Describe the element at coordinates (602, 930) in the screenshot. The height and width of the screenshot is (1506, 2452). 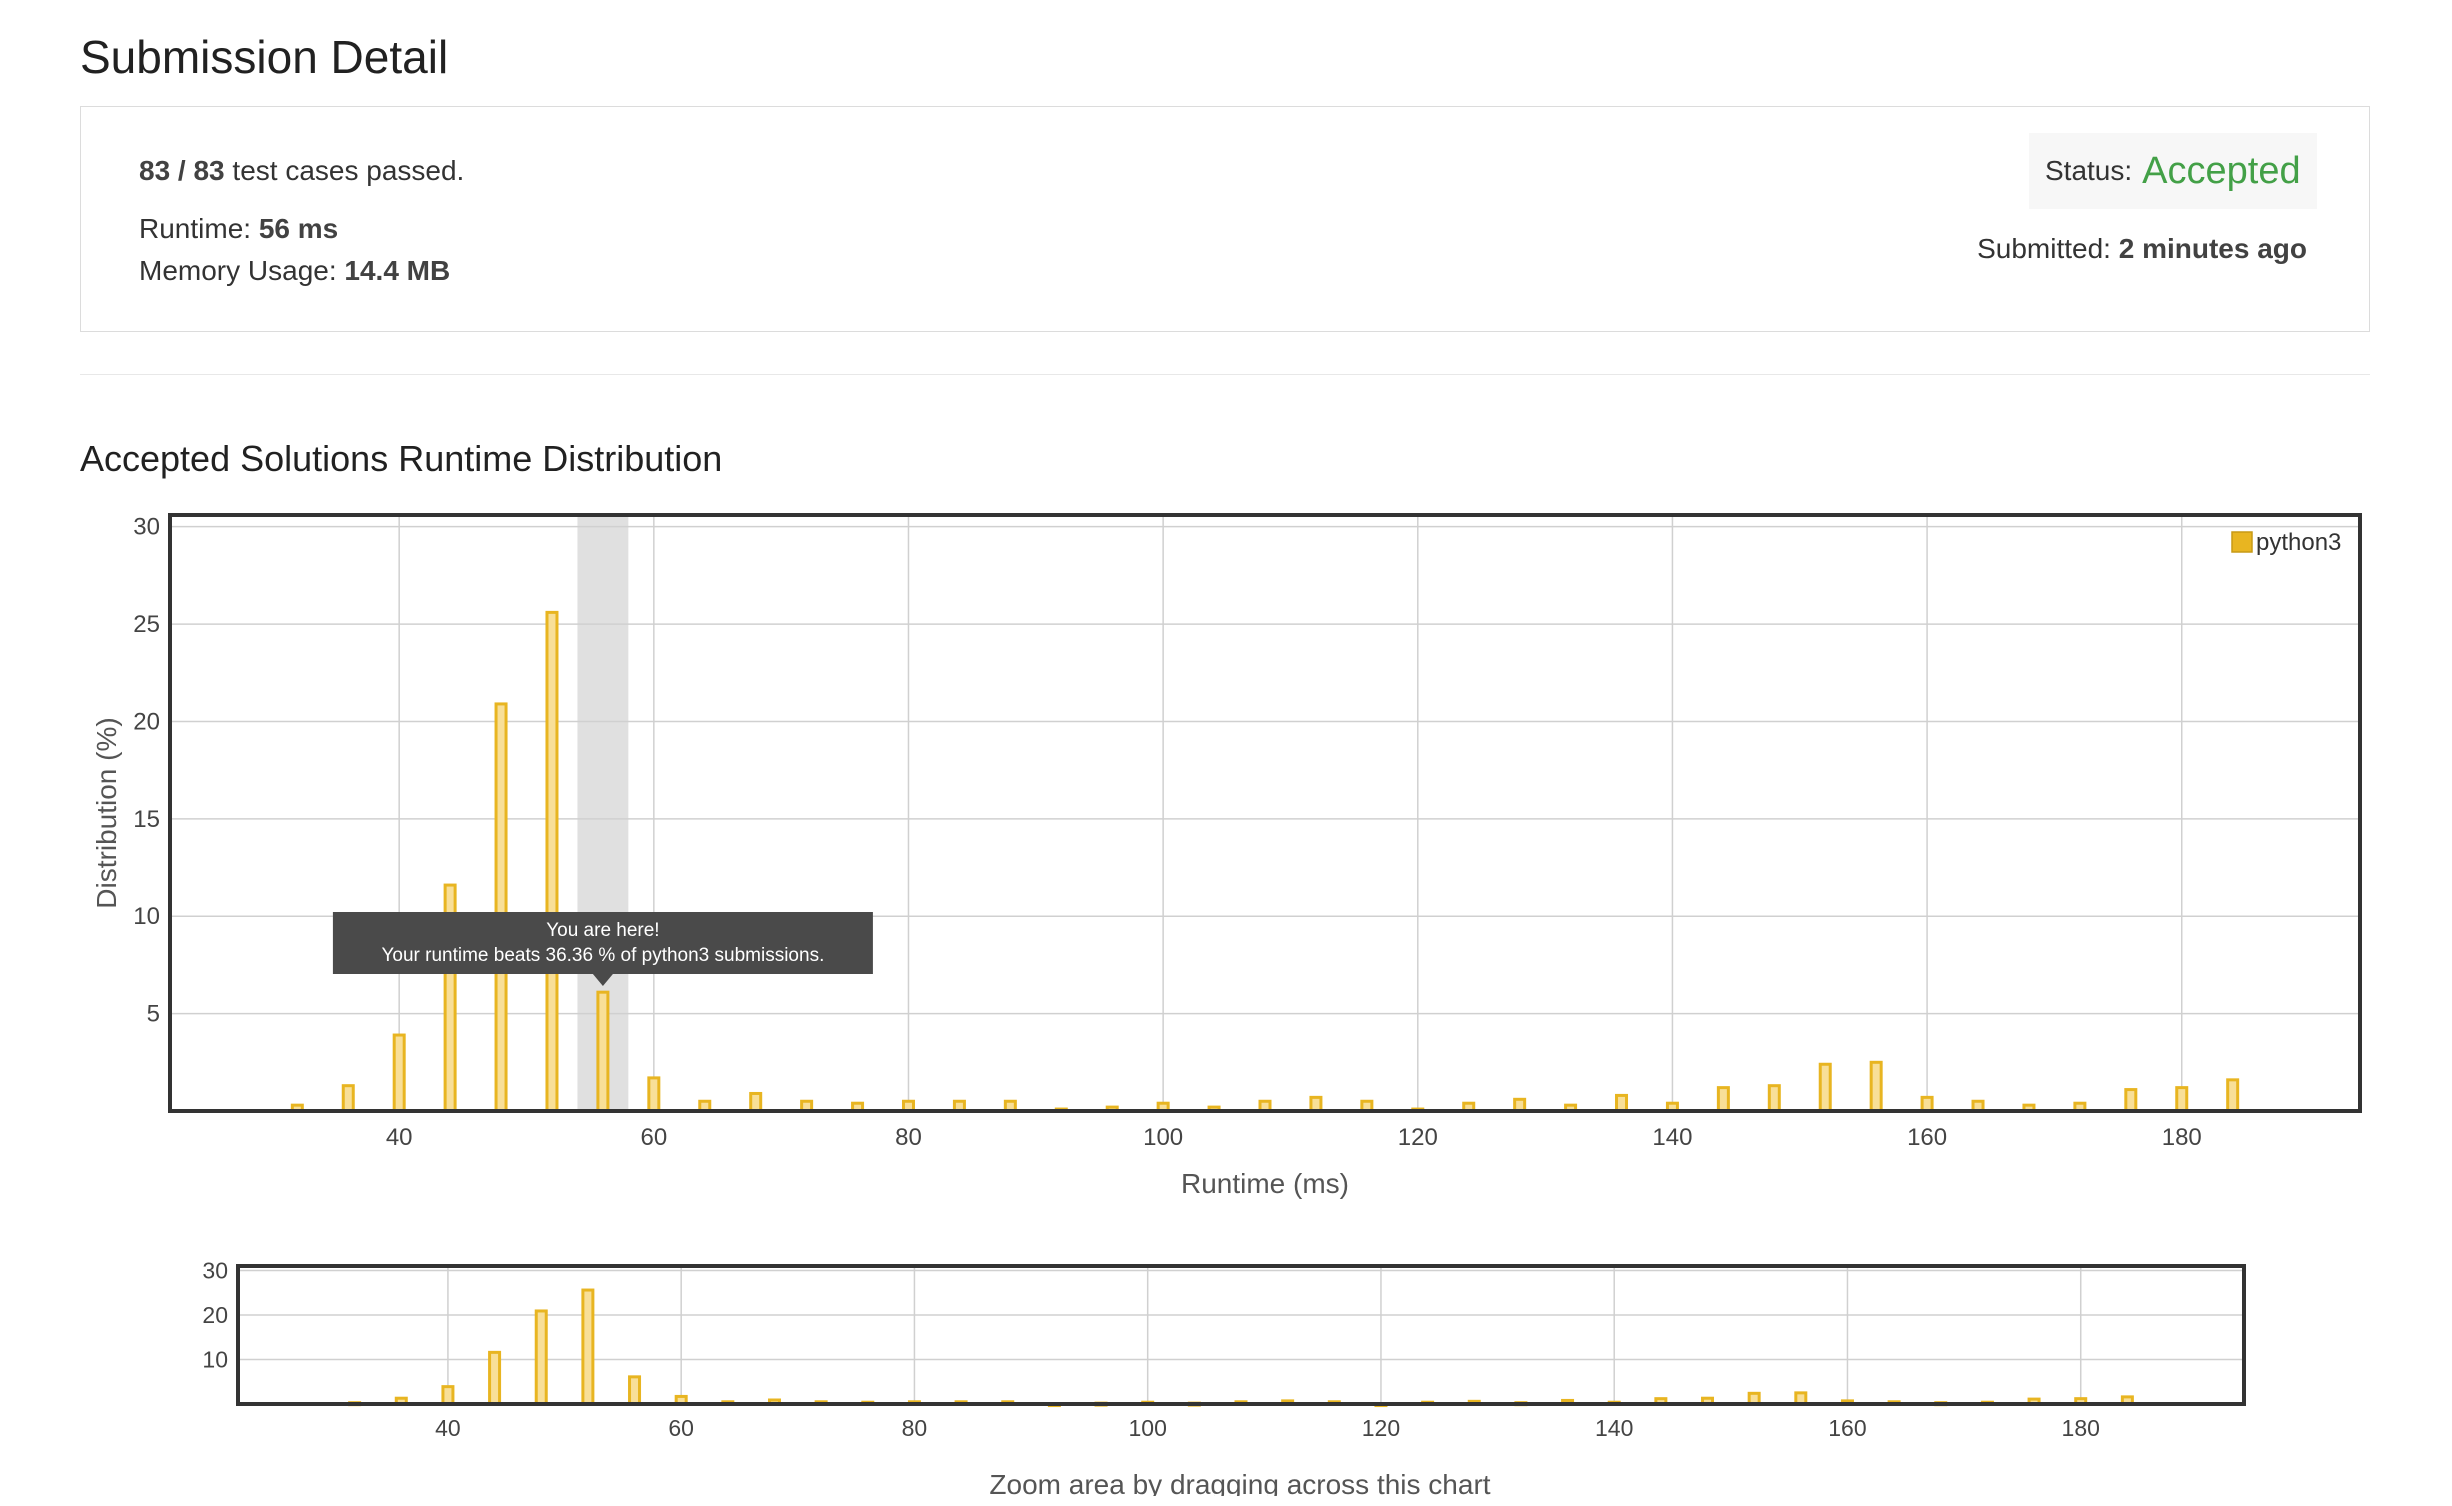
I see `tooltip-line-1: You are here!` at that location.